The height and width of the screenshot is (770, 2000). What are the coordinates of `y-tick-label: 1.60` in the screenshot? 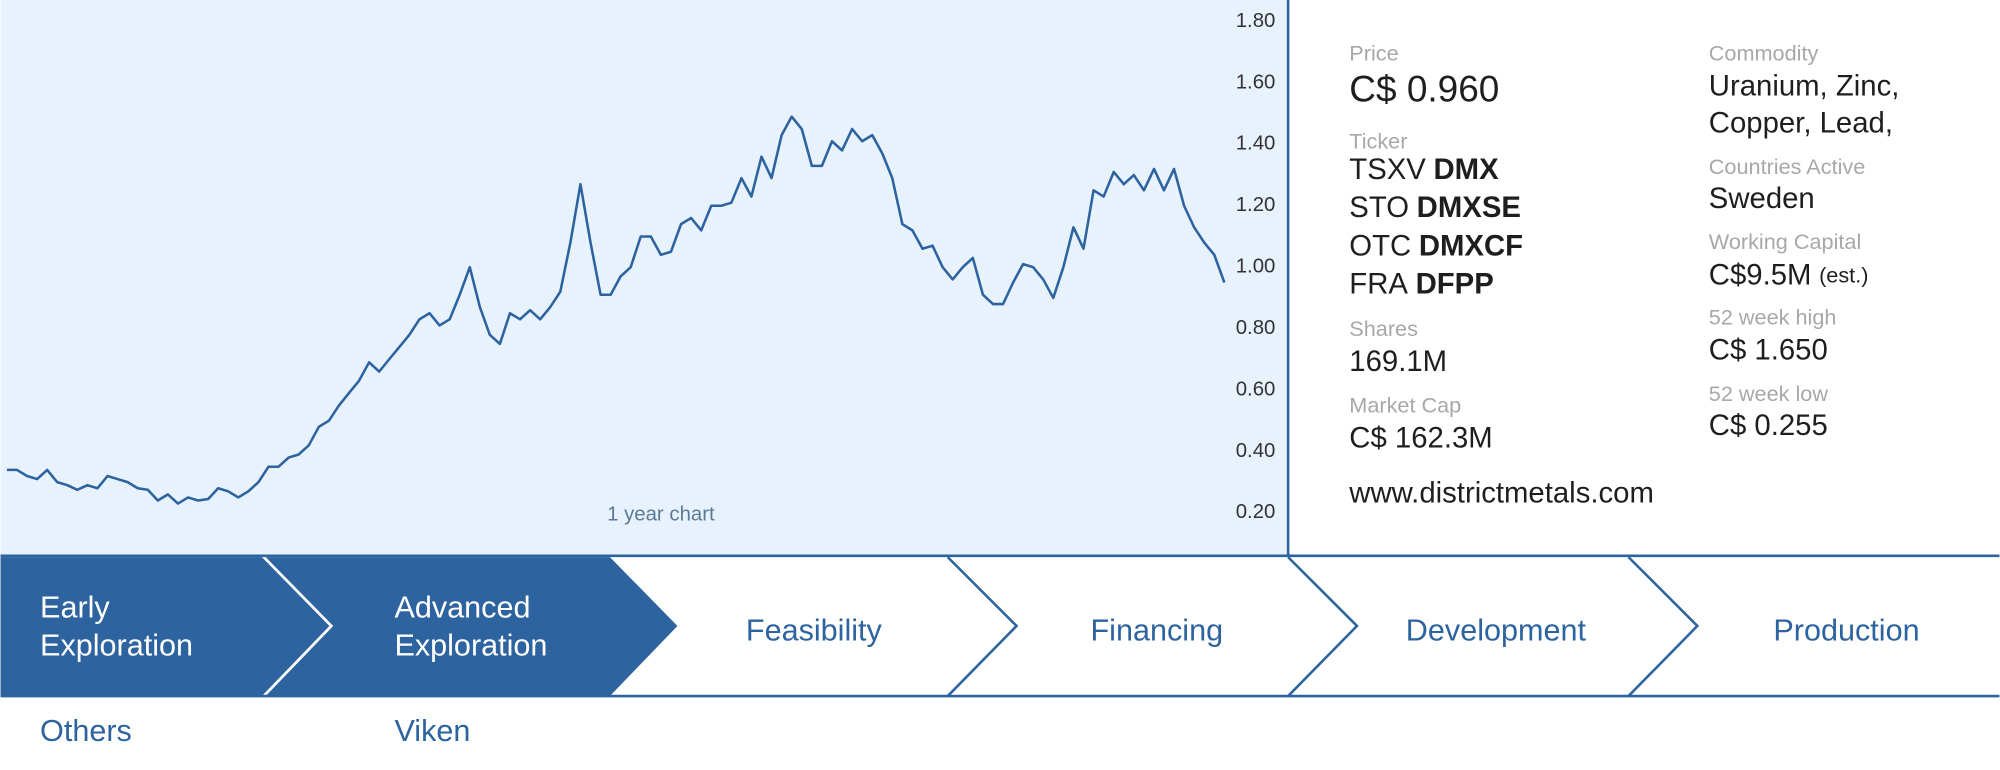 It's located at (1256, 82).